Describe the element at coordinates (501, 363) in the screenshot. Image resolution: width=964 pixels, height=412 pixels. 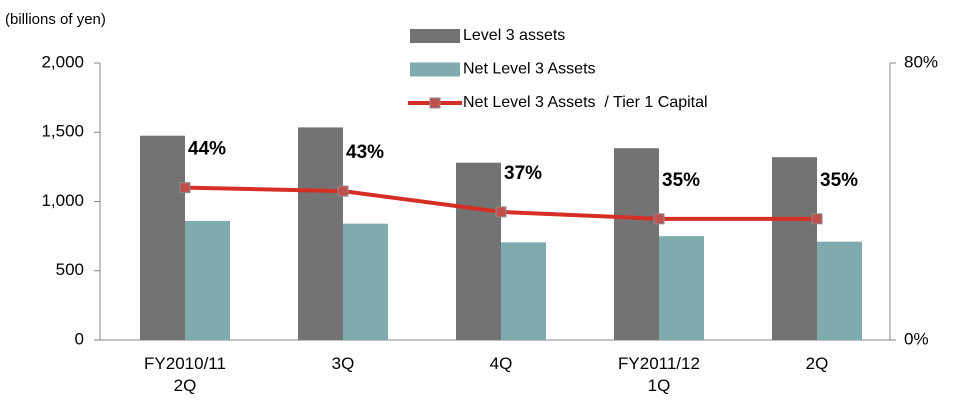
I see `x-tick-label: 4Q` at that location.